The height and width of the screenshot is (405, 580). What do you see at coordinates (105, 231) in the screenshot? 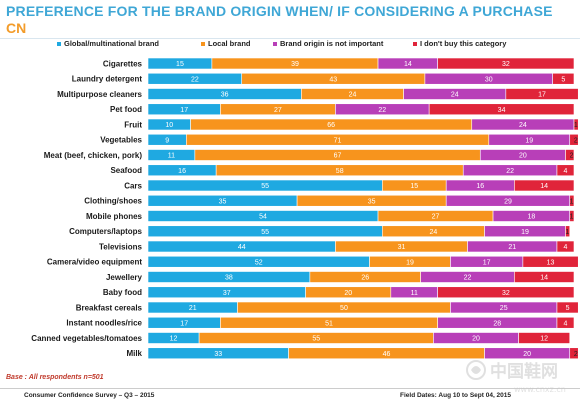
I see `category-label: Computers/laptops` at bounding box center [105, 231].